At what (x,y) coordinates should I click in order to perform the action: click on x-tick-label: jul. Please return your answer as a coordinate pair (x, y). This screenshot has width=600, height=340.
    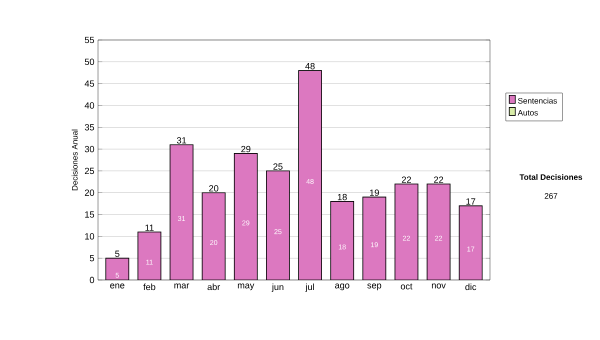
    Looking at the image, I should click on (309, 288).